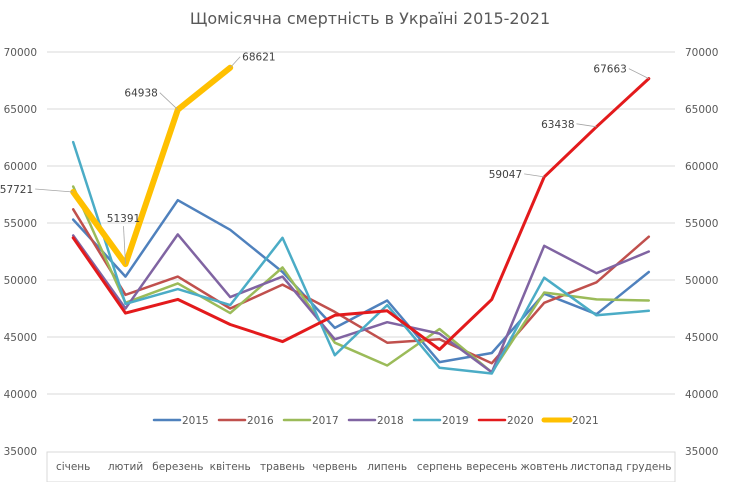 The height and width of the screenshot is (482, 740). Describe the element at coordinates (334, 467) in the screenshot. I see `x-category-label: червень` at that location.